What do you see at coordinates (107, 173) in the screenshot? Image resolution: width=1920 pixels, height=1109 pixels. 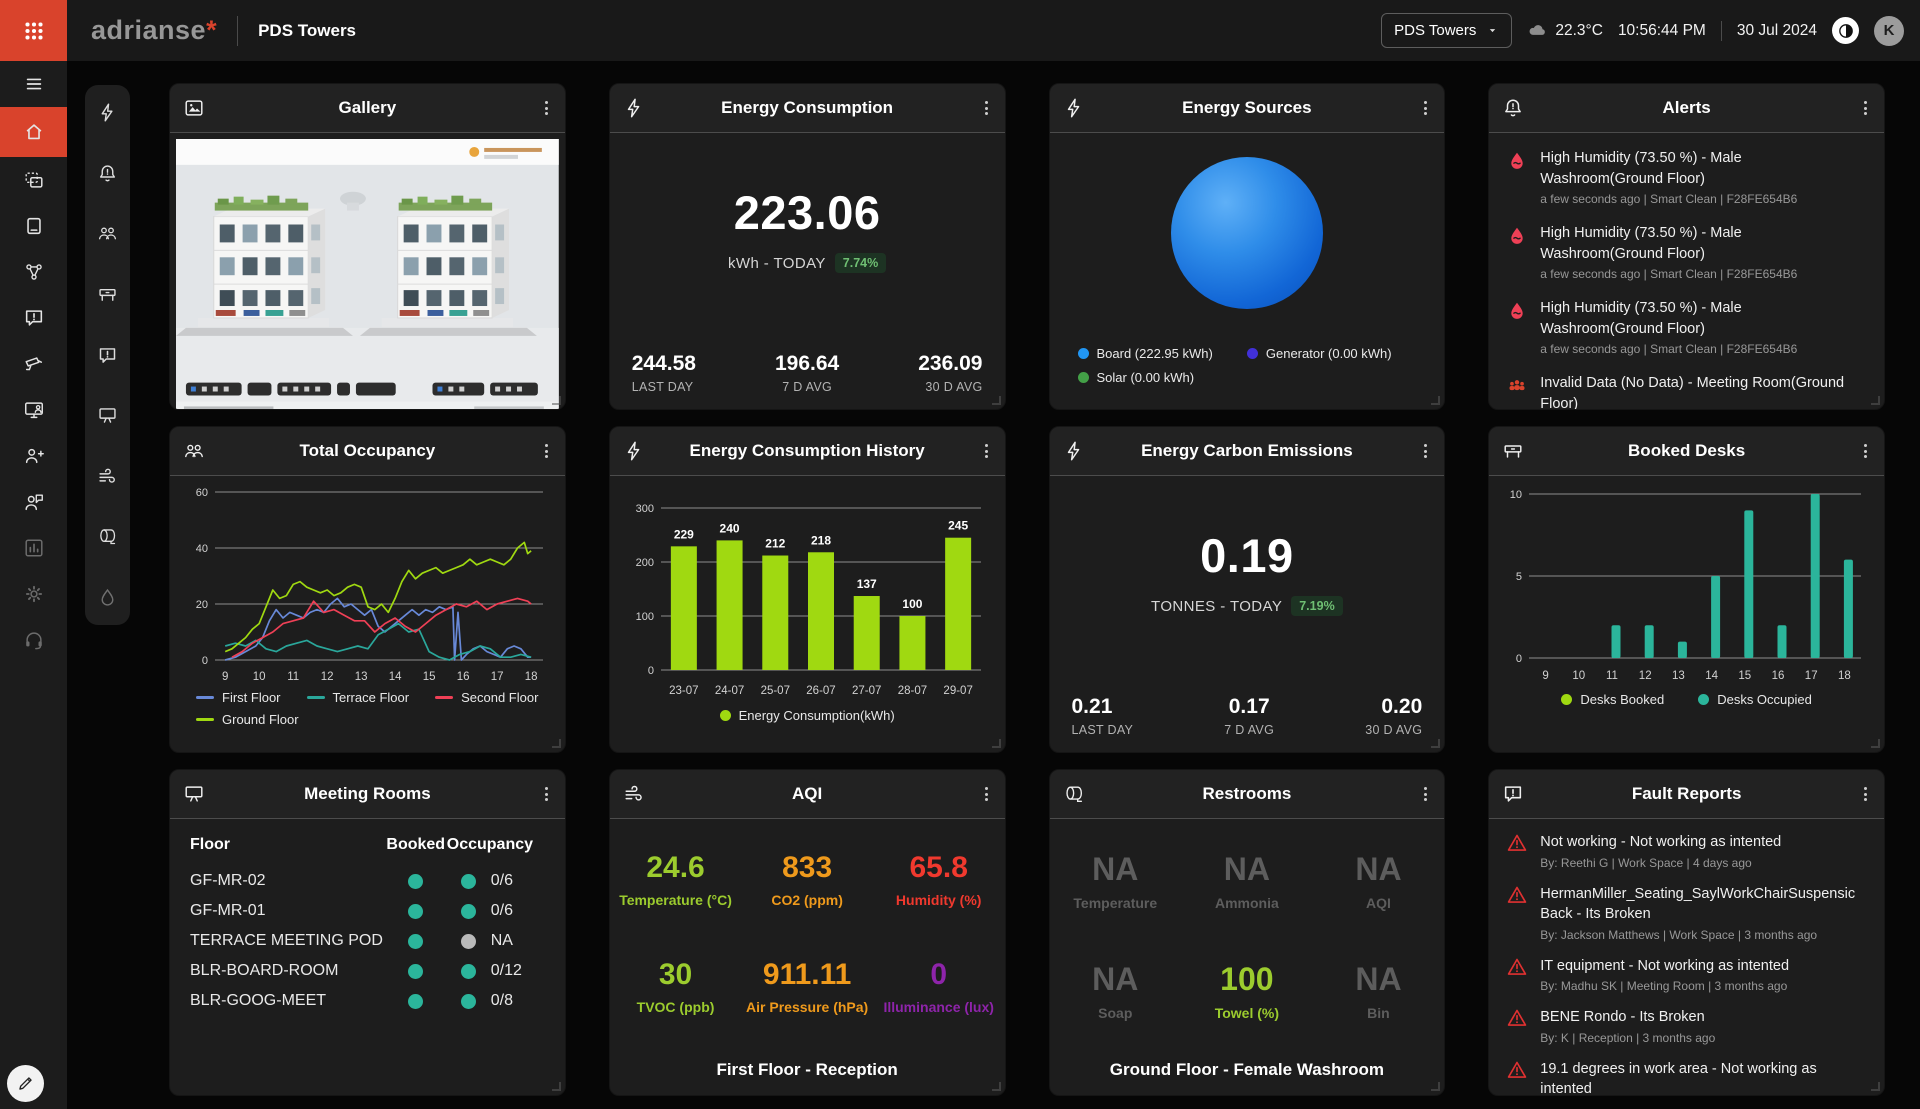 I see `rail-item-alerts` at bounding box center [107, 173].